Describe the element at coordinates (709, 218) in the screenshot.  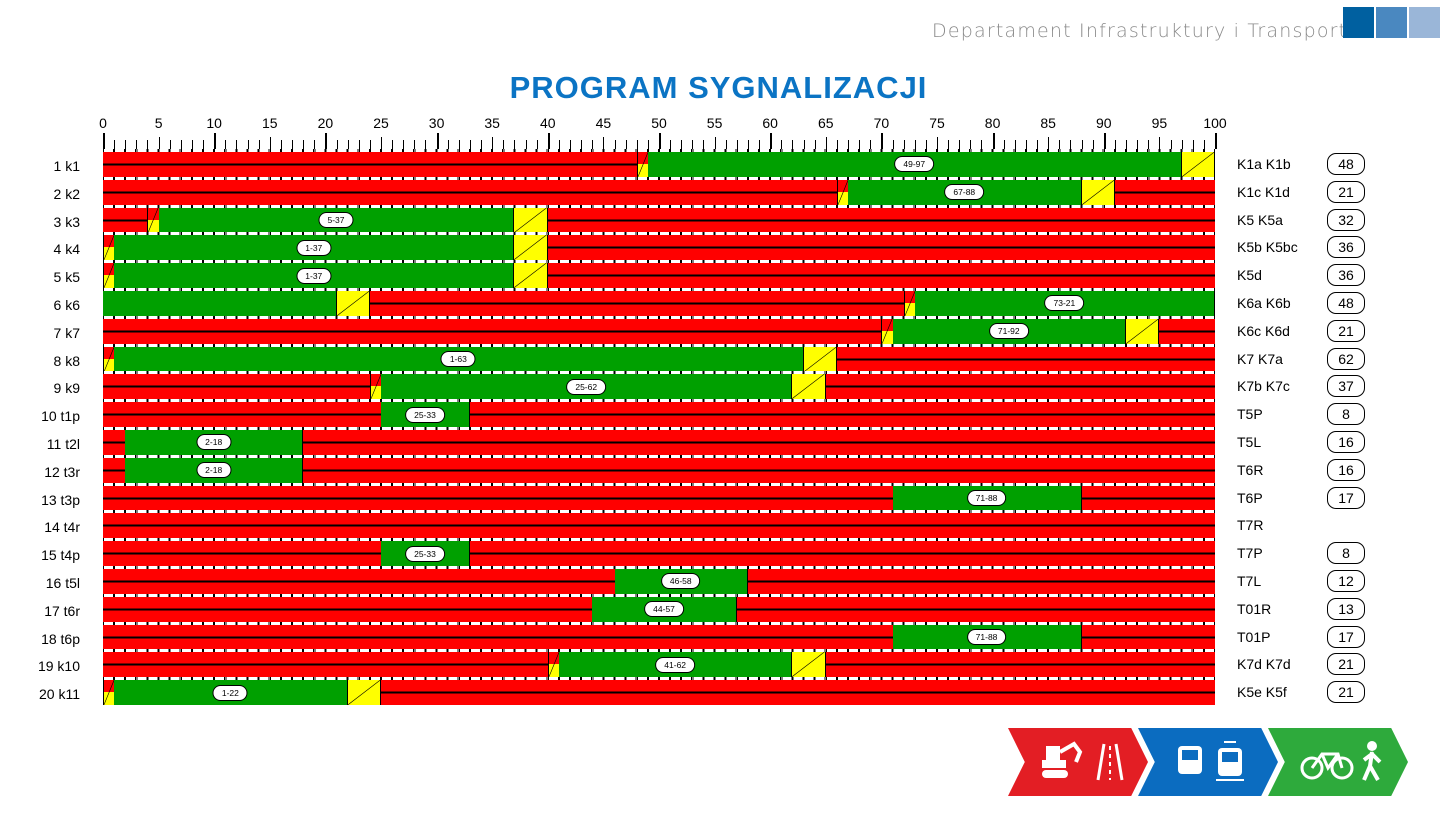
I see `signal-row: 5-37 3 k3 K5 K5a 32` at that location.